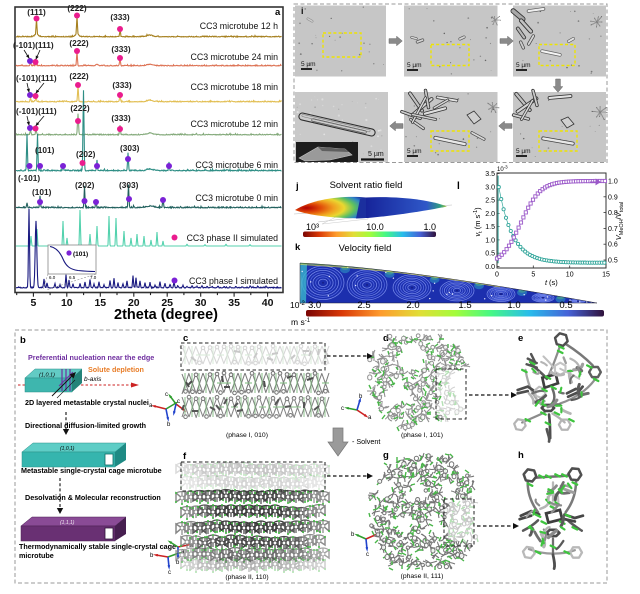 The width and height of the screenshot is (640, 594). Describe the element at coordinates (312, 227) in the screenshot. I see `svg-text: 10³` at that location.